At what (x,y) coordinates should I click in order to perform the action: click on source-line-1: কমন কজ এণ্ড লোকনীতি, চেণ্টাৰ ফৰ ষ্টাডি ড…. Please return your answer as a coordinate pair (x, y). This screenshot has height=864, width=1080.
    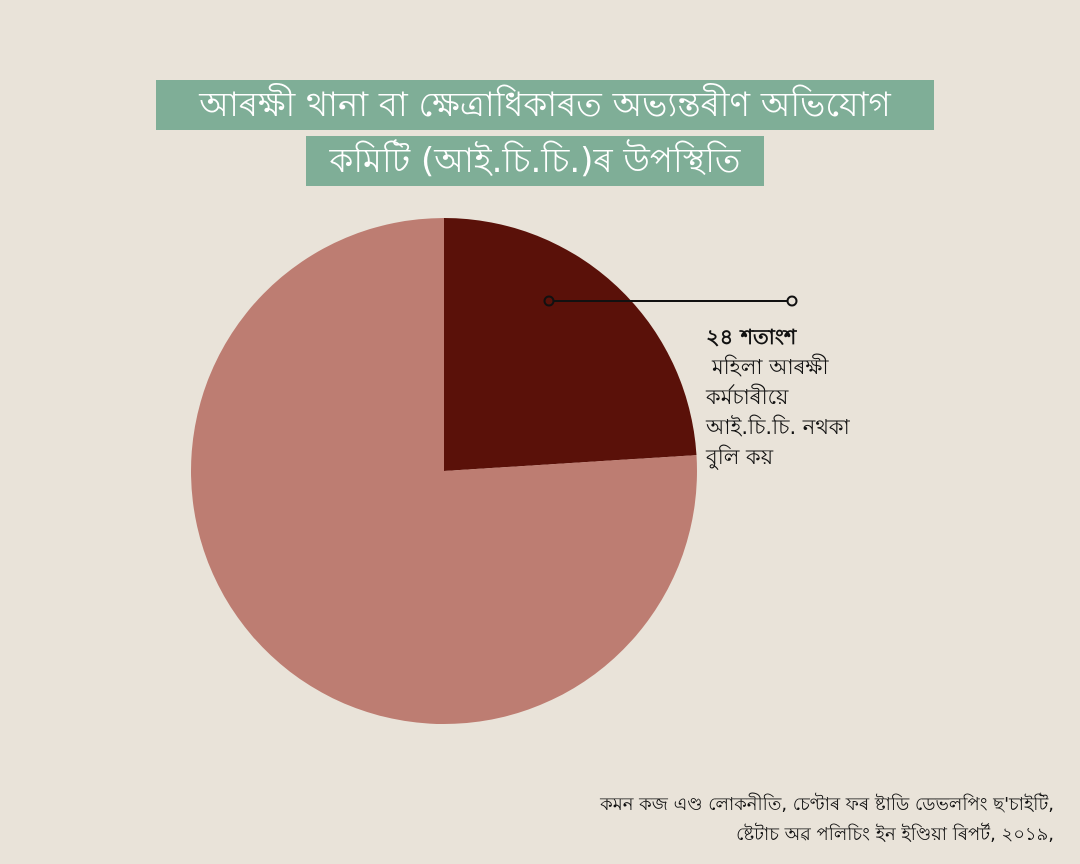
    Looking at the image, I should click on (827, 804).